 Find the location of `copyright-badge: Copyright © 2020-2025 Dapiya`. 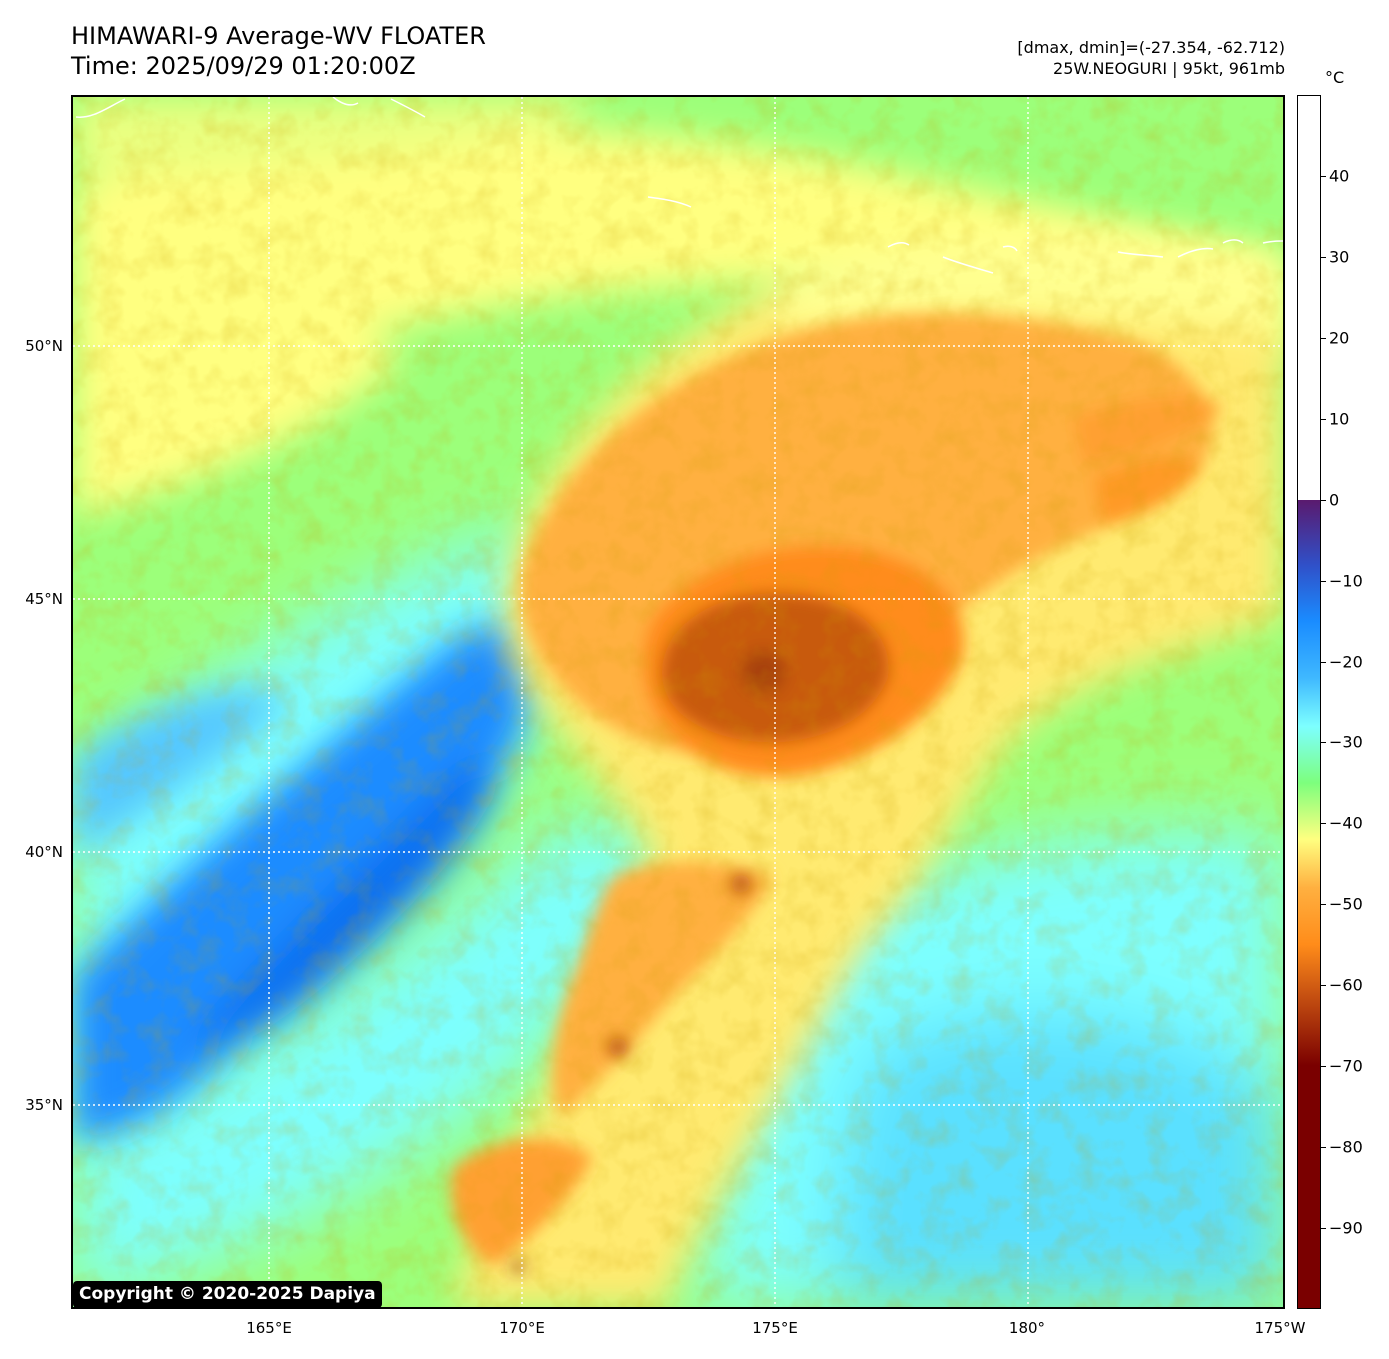

copyright-badge: Copyright © 2020-2025 Dapiya is located at coordinates (227, 1294).